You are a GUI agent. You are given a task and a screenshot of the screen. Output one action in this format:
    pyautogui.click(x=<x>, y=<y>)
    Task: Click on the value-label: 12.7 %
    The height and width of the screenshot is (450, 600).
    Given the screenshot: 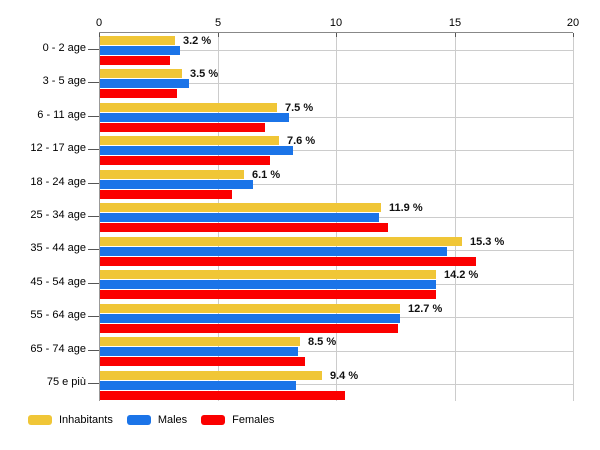 What is the action you would take?
    pyautogui.click(x=425, y=309)
    